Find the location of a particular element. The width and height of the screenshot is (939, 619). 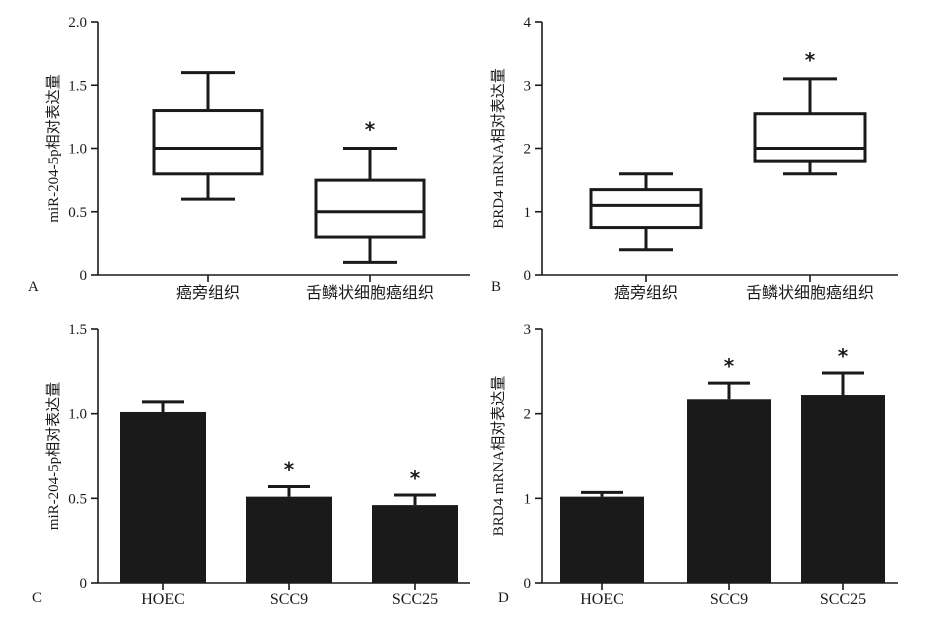

panel-label: A is located at coordinates (33, 287).